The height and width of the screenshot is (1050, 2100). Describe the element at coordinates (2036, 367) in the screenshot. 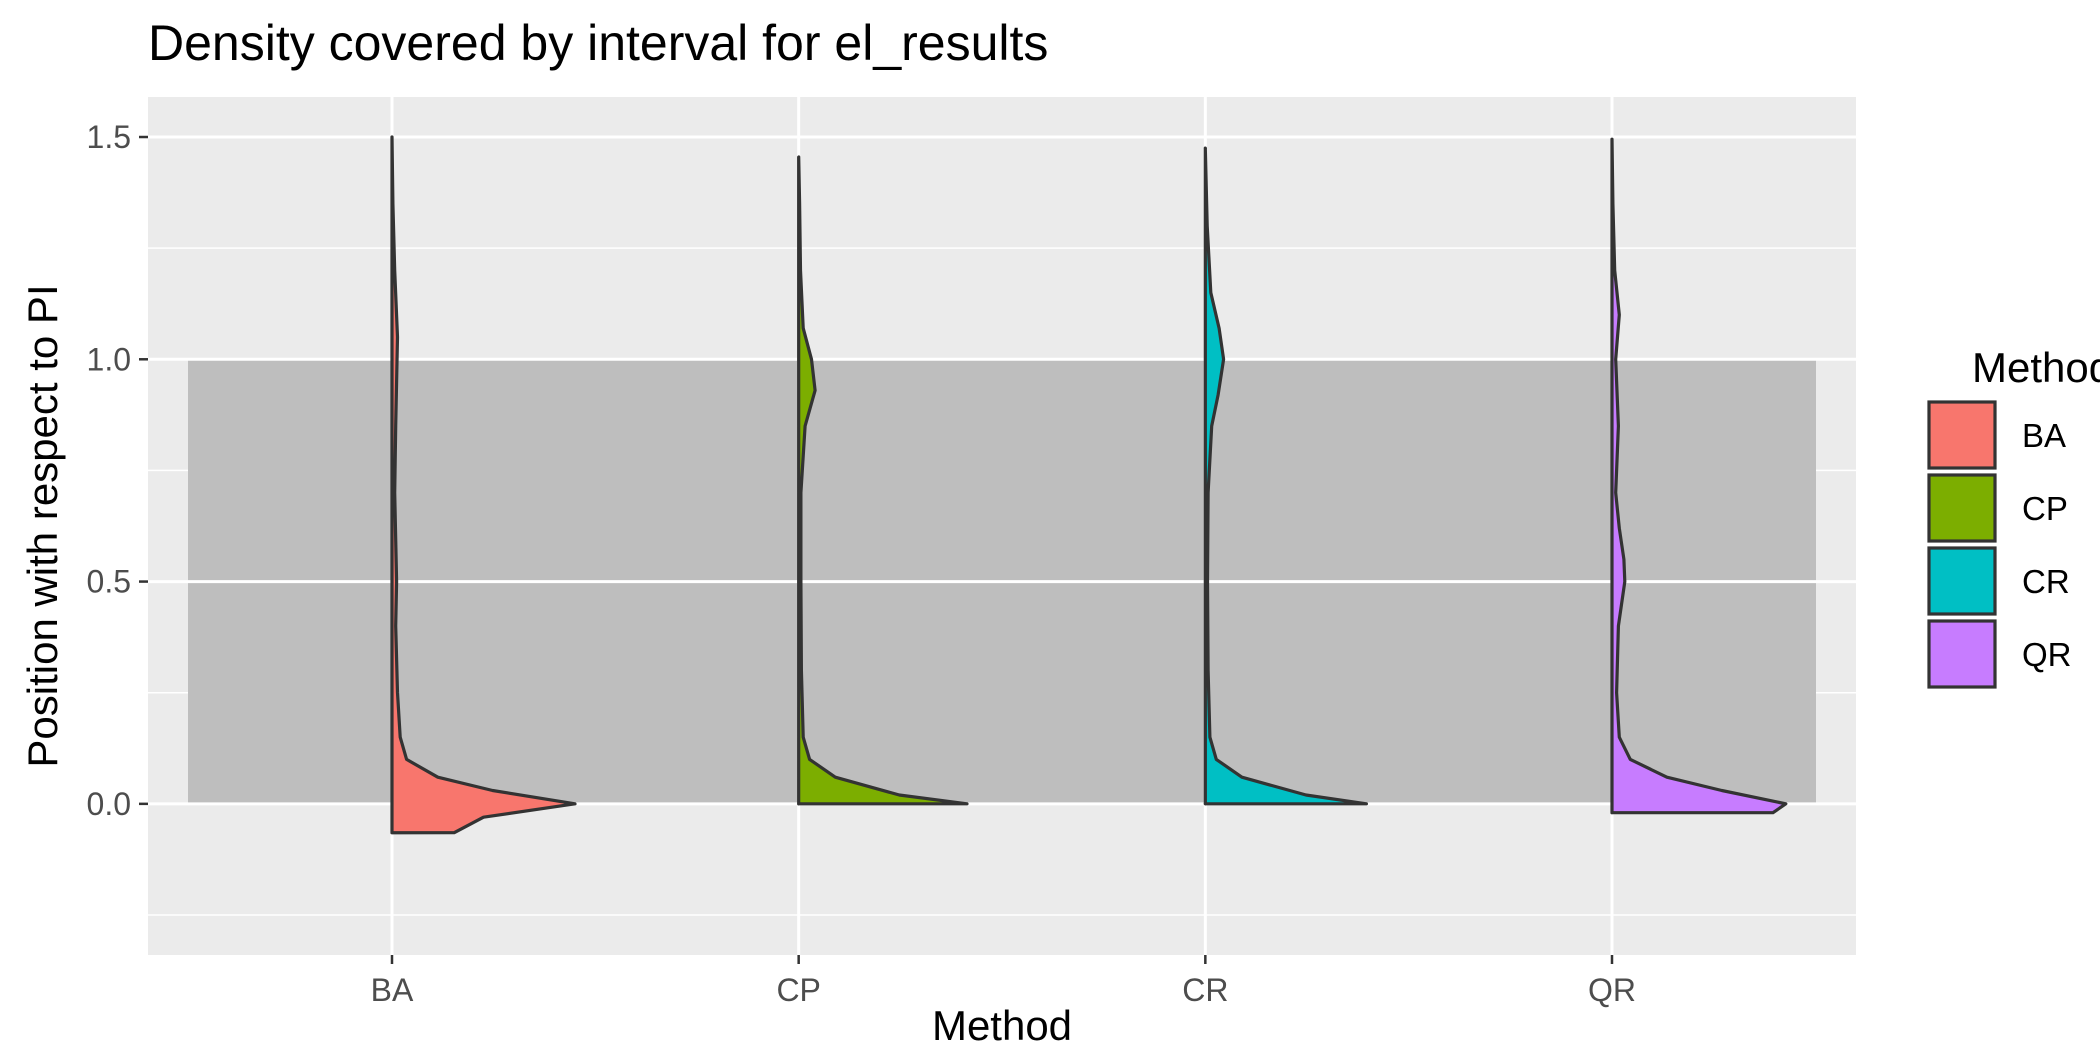

I see `legend-title: Method` at that location.